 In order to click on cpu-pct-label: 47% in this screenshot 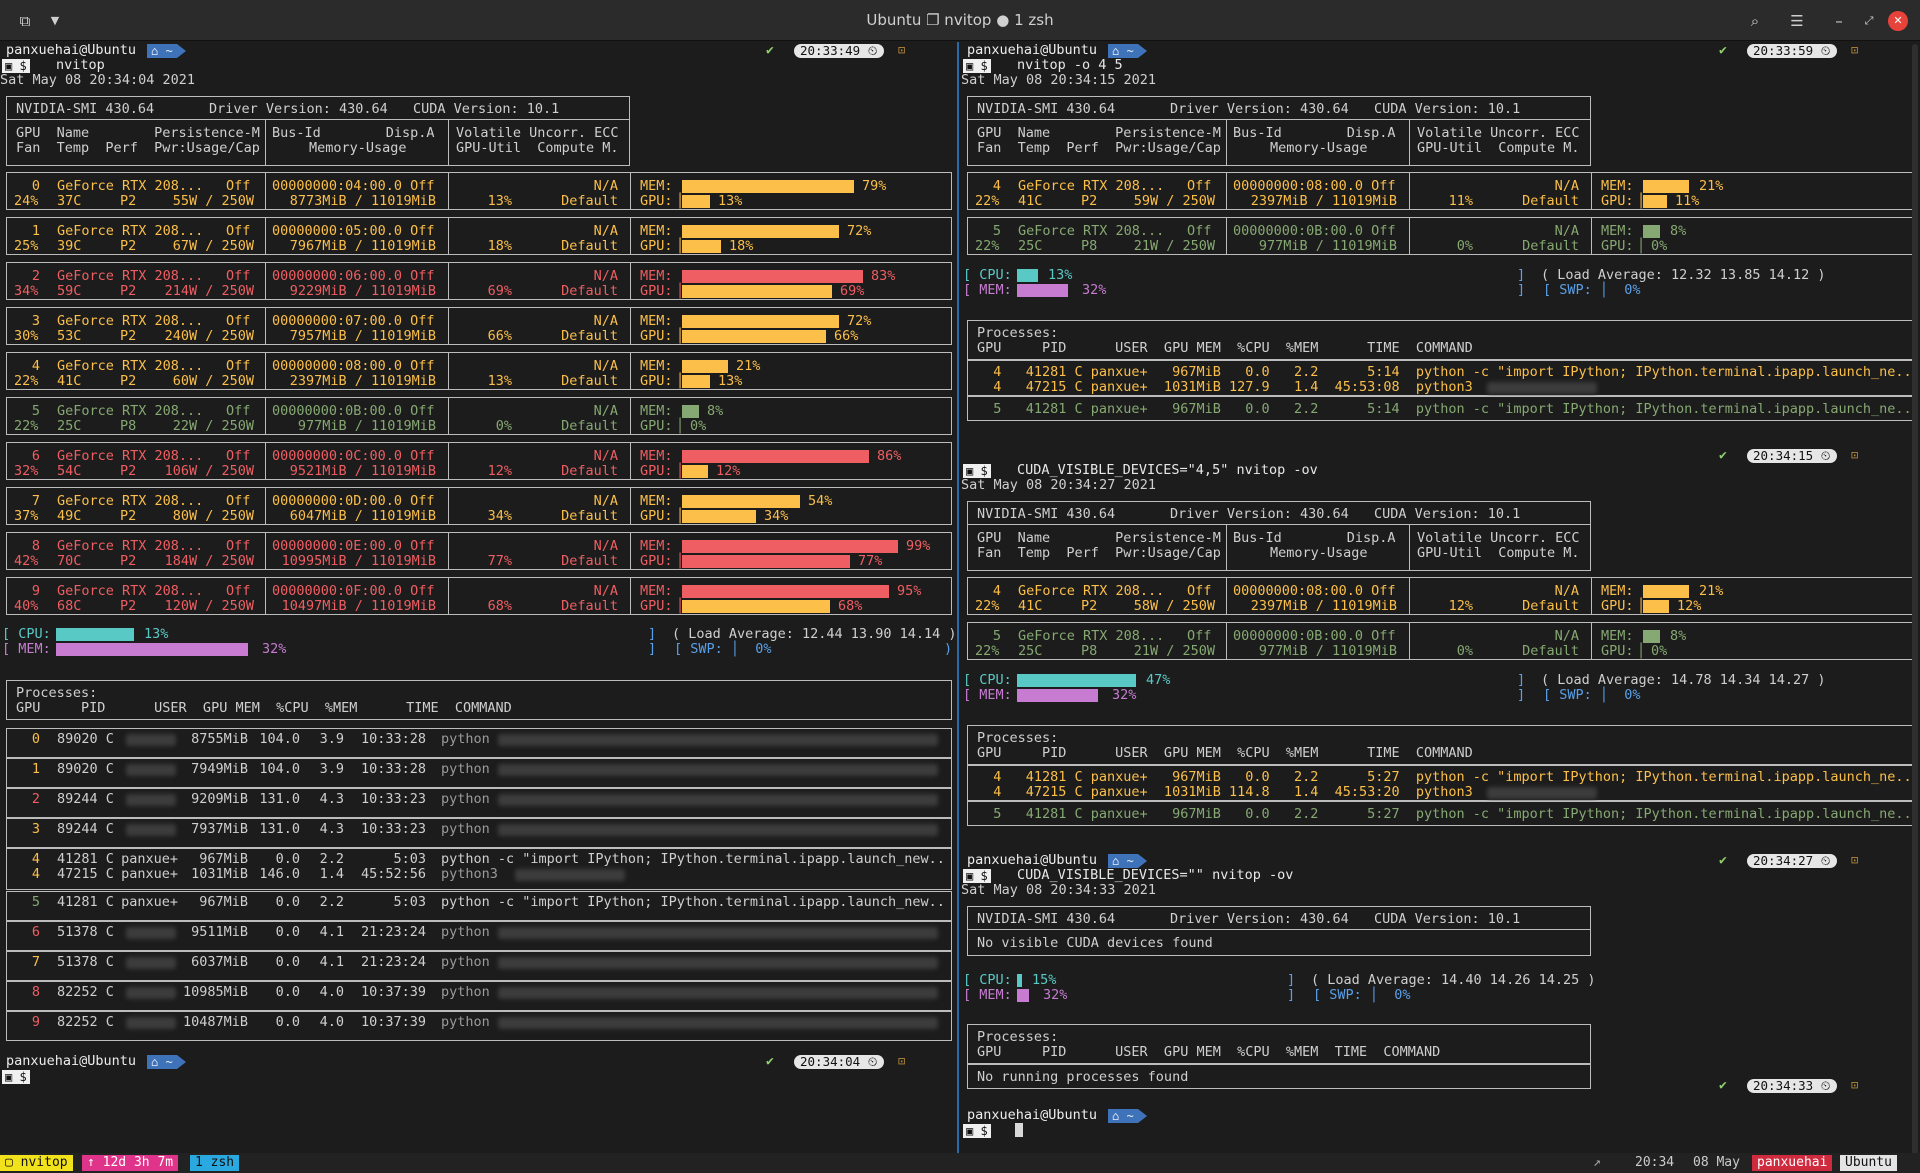, I will do `click(1158, 680)`.